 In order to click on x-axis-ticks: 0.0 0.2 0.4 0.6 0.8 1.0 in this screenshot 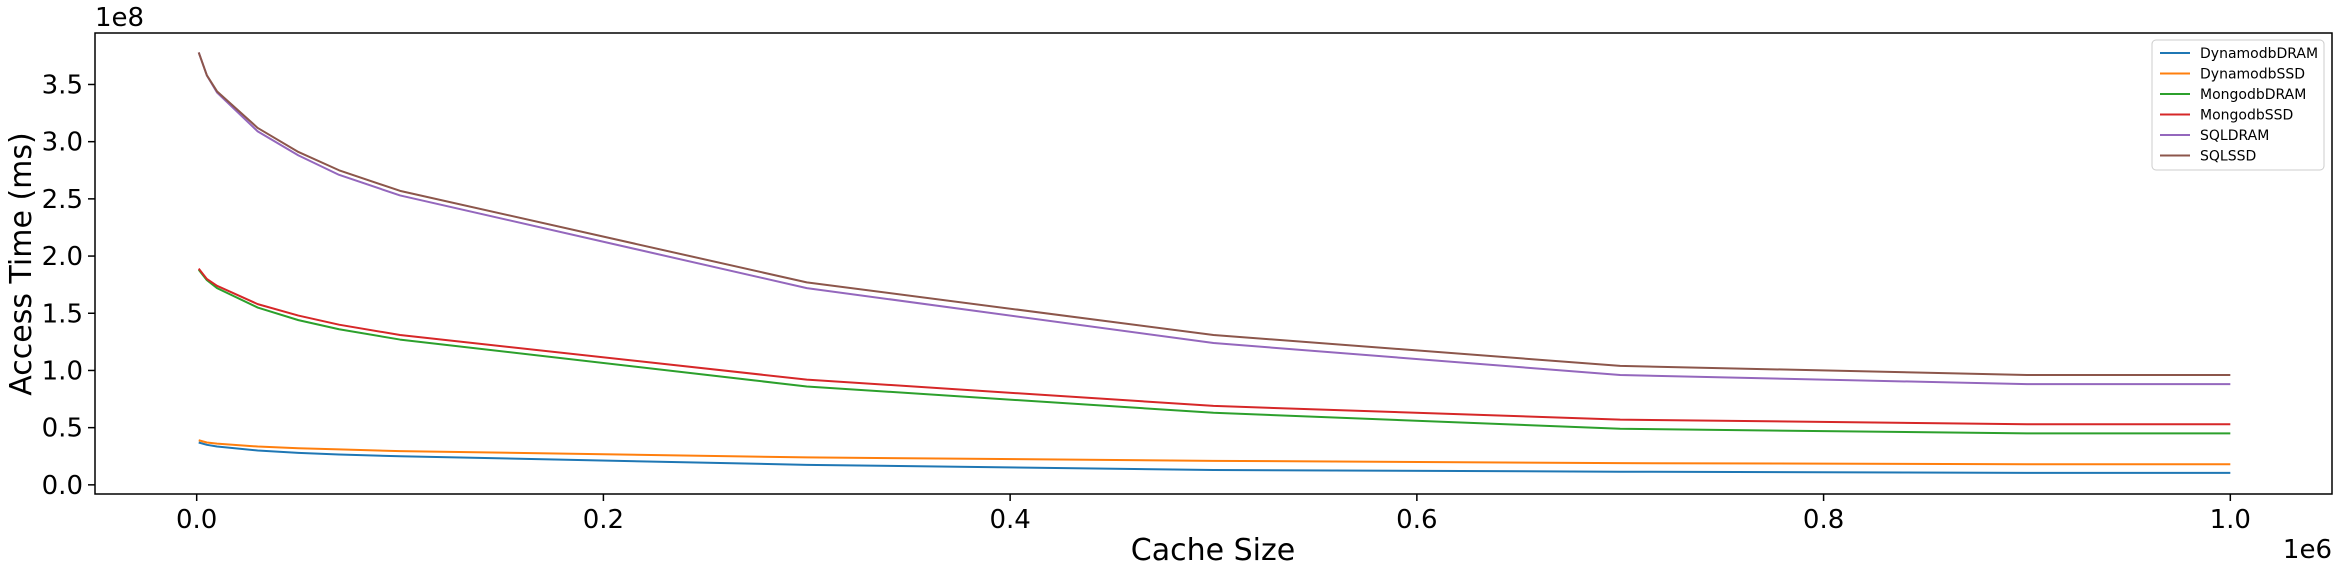, I will do `click(1213, 514)`.